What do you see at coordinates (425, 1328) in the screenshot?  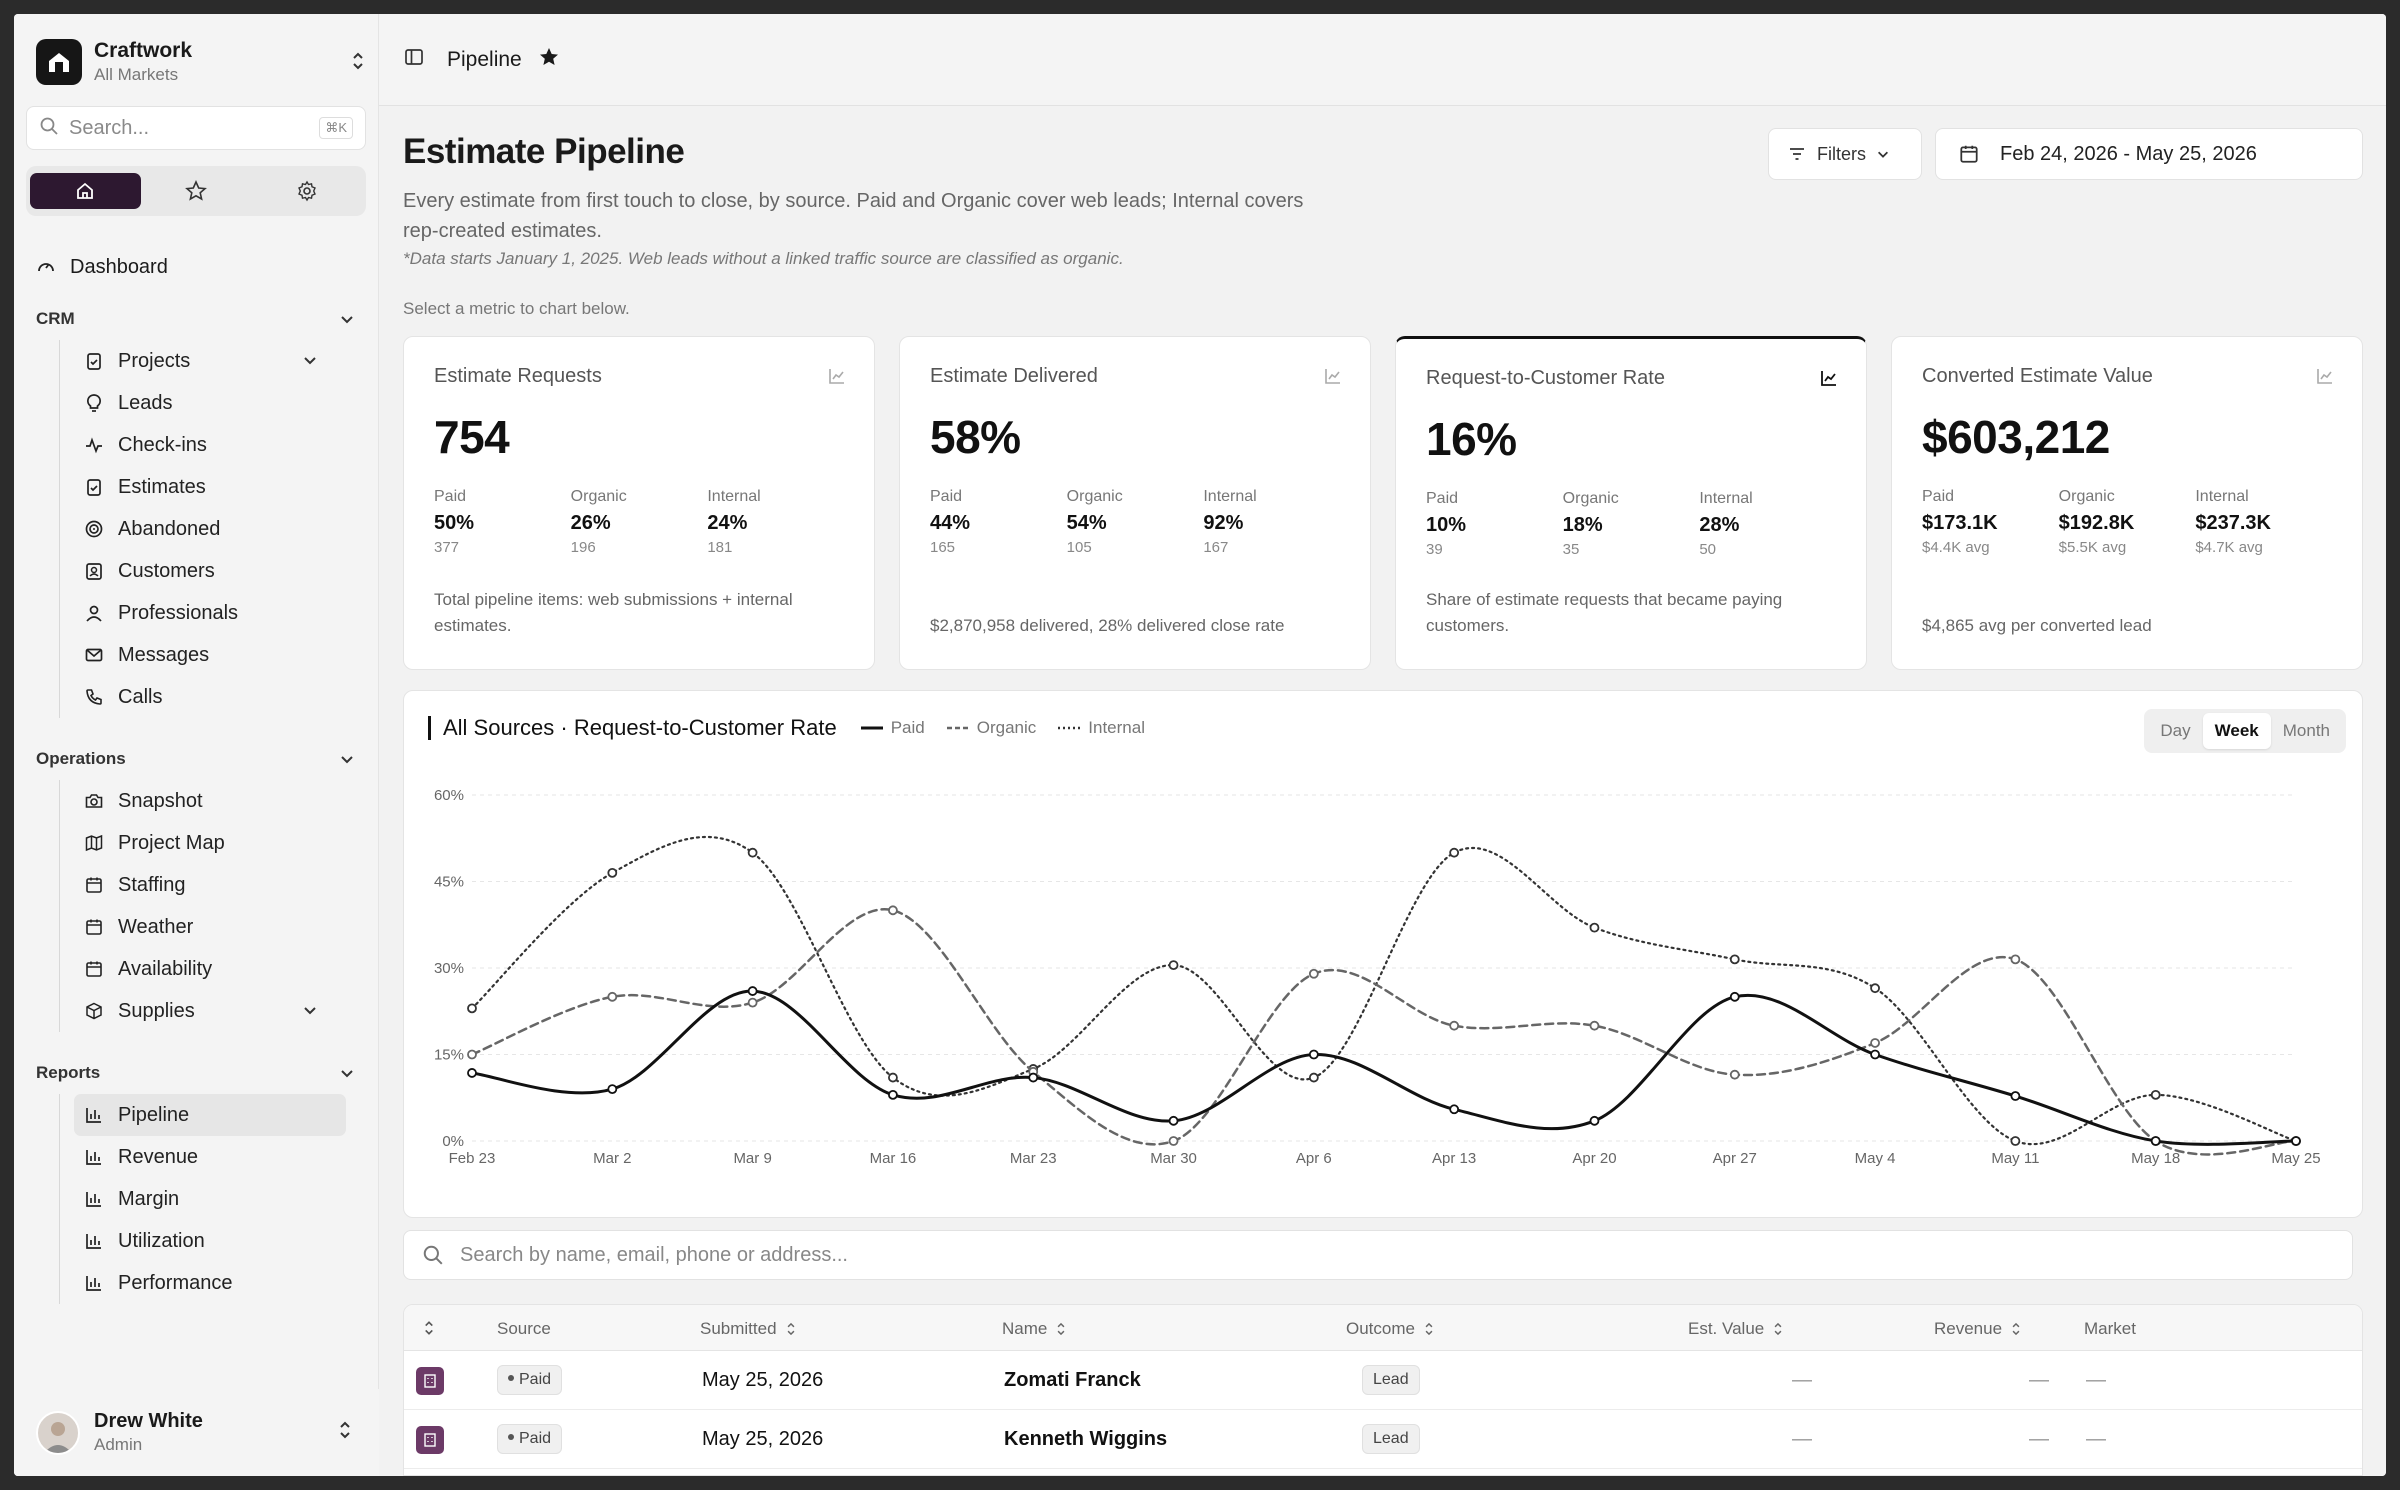 I see `select-all-sort` at bounding box center [425, 1328].